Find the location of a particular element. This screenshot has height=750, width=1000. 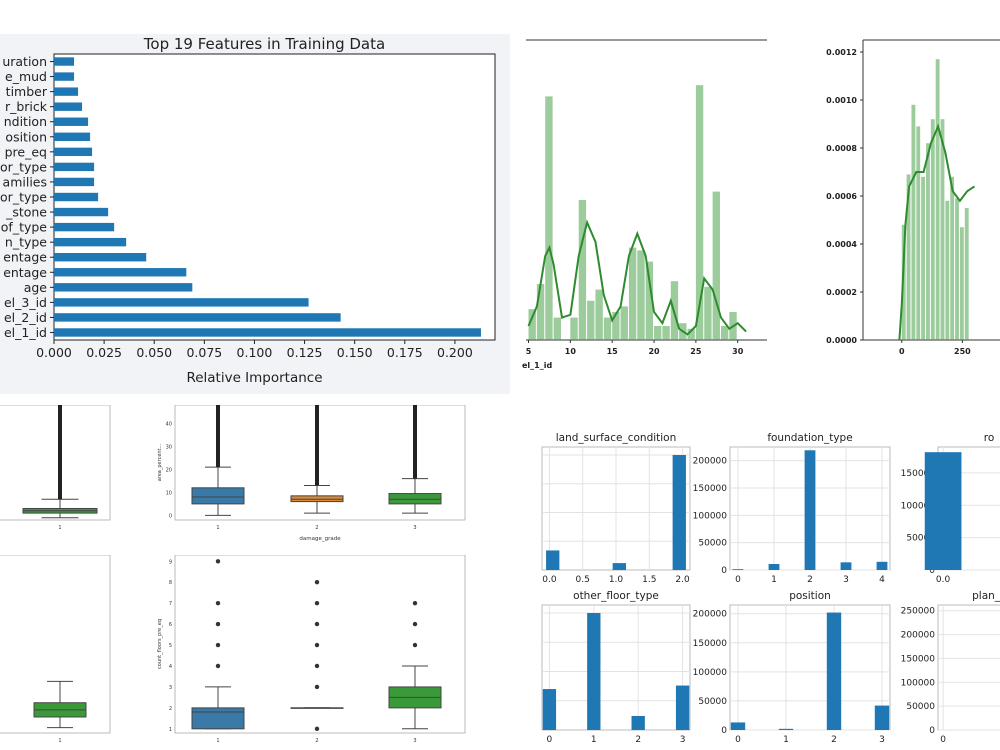

hist-11-ytick-1: 50000 is located at coordinates (712, 702).